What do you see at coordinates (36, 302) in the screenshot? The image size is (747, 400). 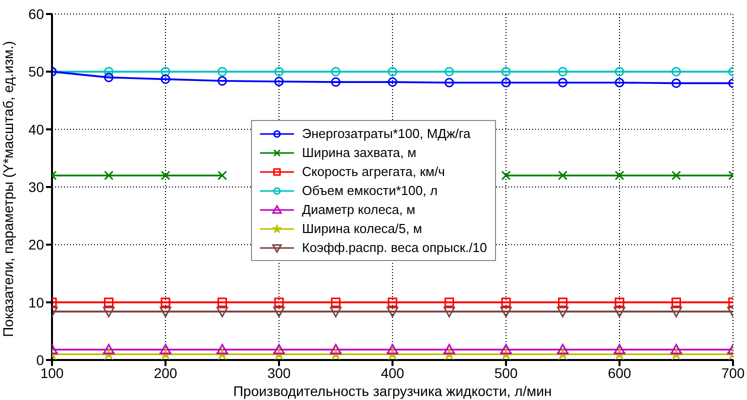 I see `y-tick-label: 10` at bounding box center [36, 302].